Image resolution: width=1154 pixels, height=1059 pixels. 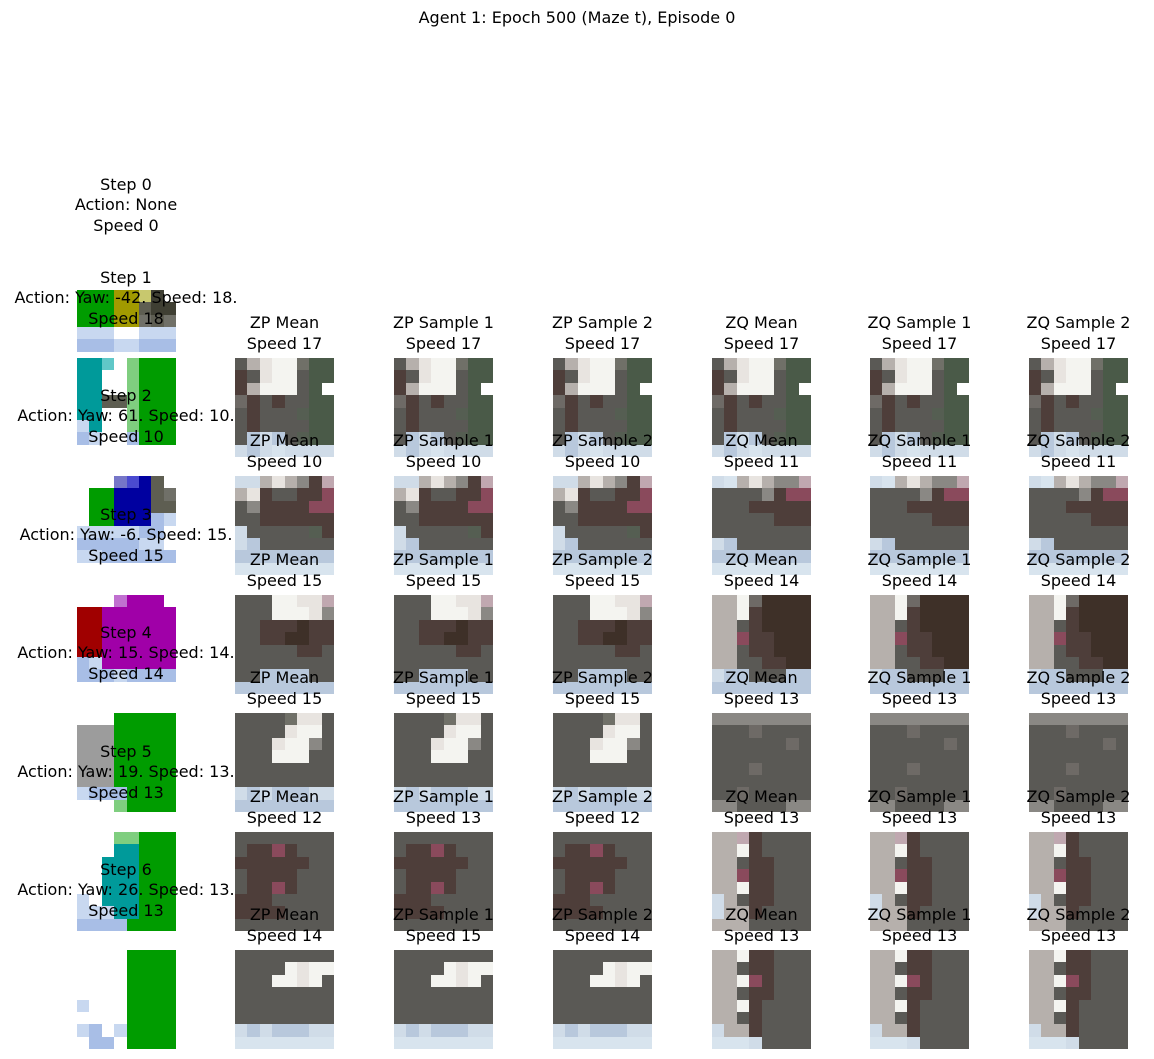 I want to click on figure-title: Agent 1: Epoch 500 (Maze t), Episode 0, so click(x=577, y=17).